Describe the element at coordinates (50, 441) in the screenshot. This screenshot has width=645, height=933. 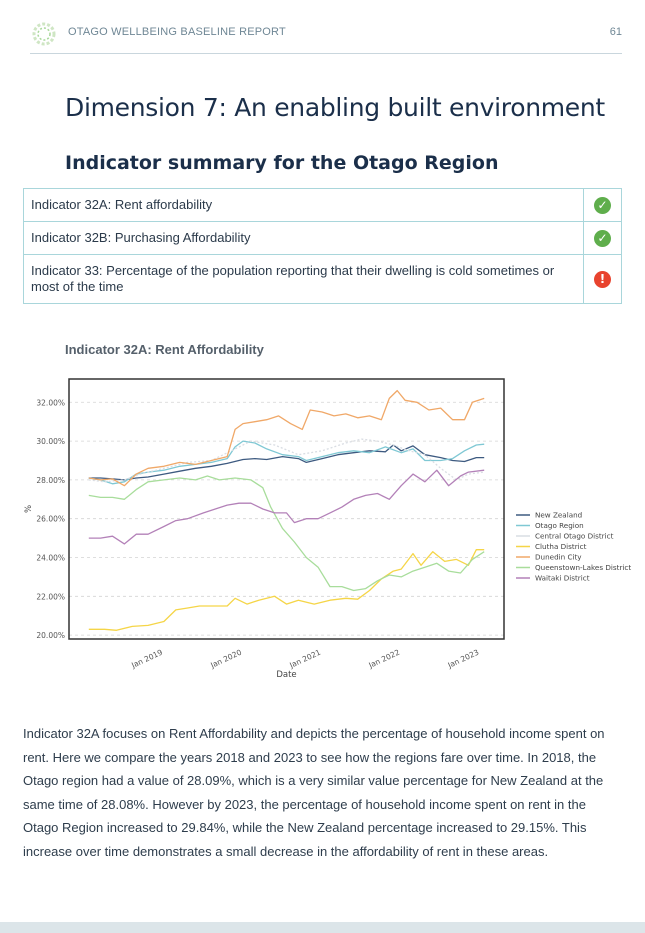
I see `y-tick-label: 30.00%` at that location.